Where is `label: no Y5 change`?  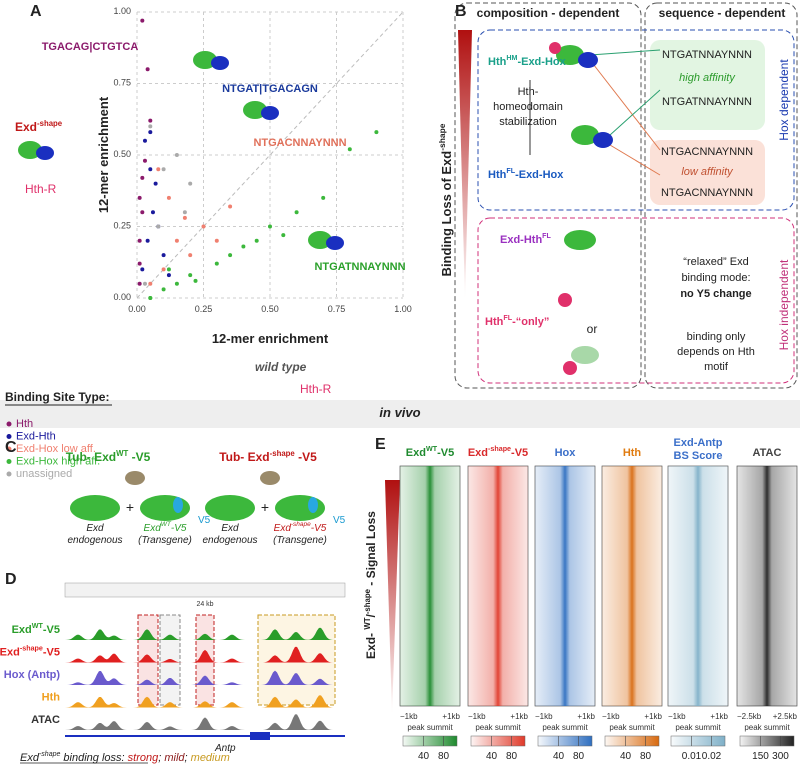
label: no Y5 change is located at coordinates (715, 294).